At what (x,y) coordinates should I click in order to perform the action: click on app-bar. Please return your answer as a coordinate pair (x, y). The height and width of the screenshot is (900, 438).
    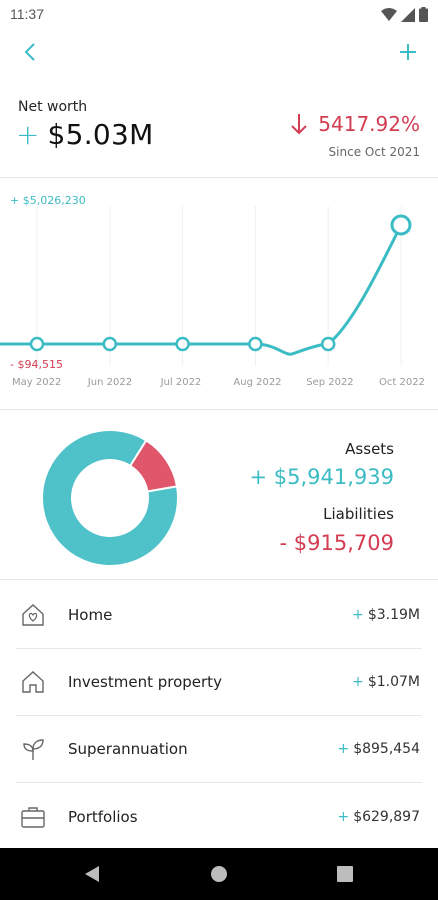
    Looking at the image, I should click on (219, 52).